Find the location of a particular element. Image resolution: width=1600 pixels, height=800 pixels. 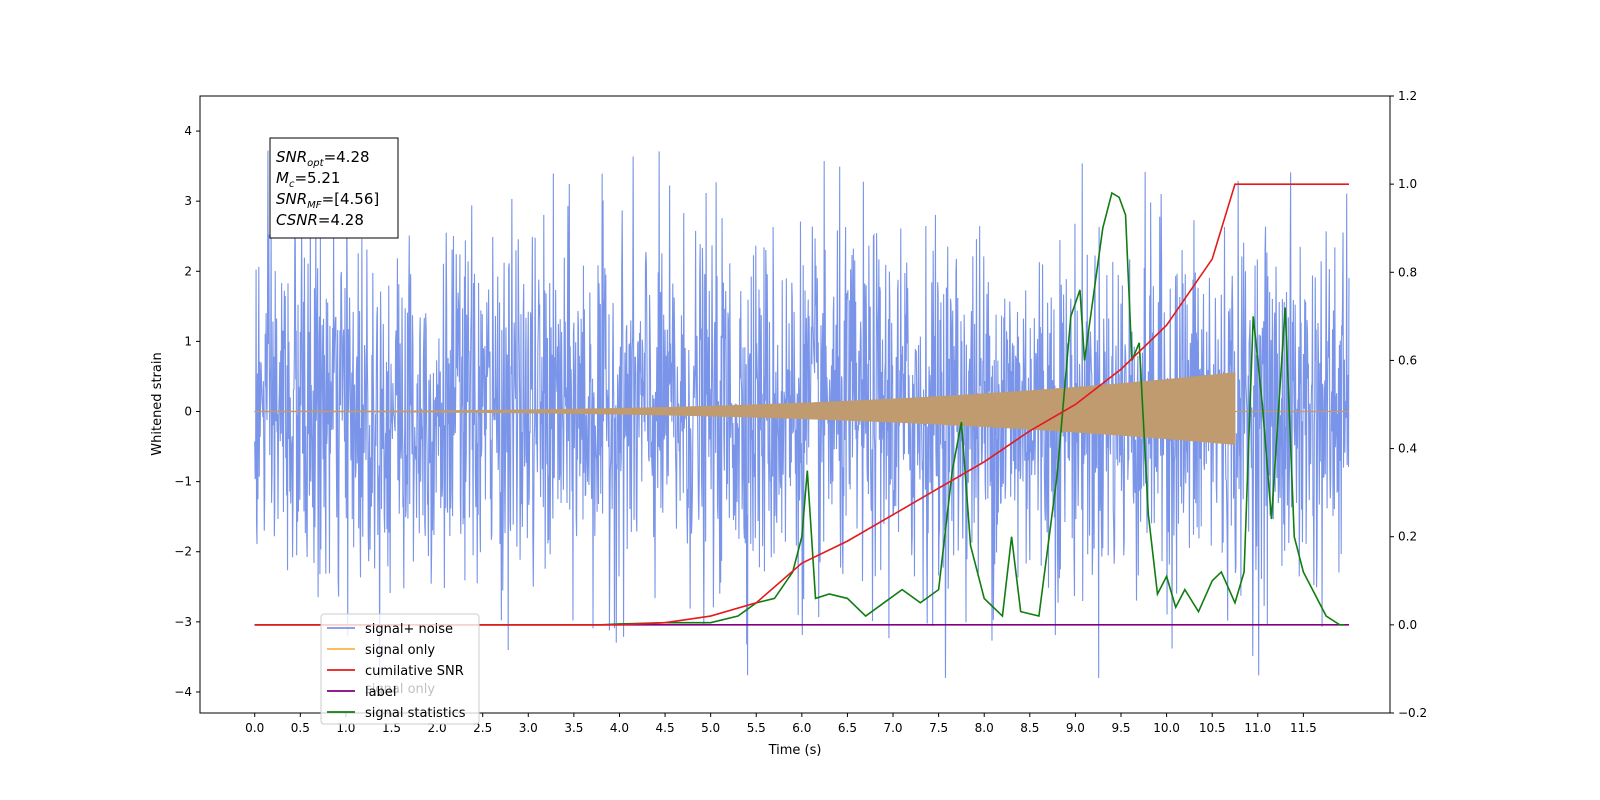

x-tick-label: 11.5 is located at coordinates (1303, 728).